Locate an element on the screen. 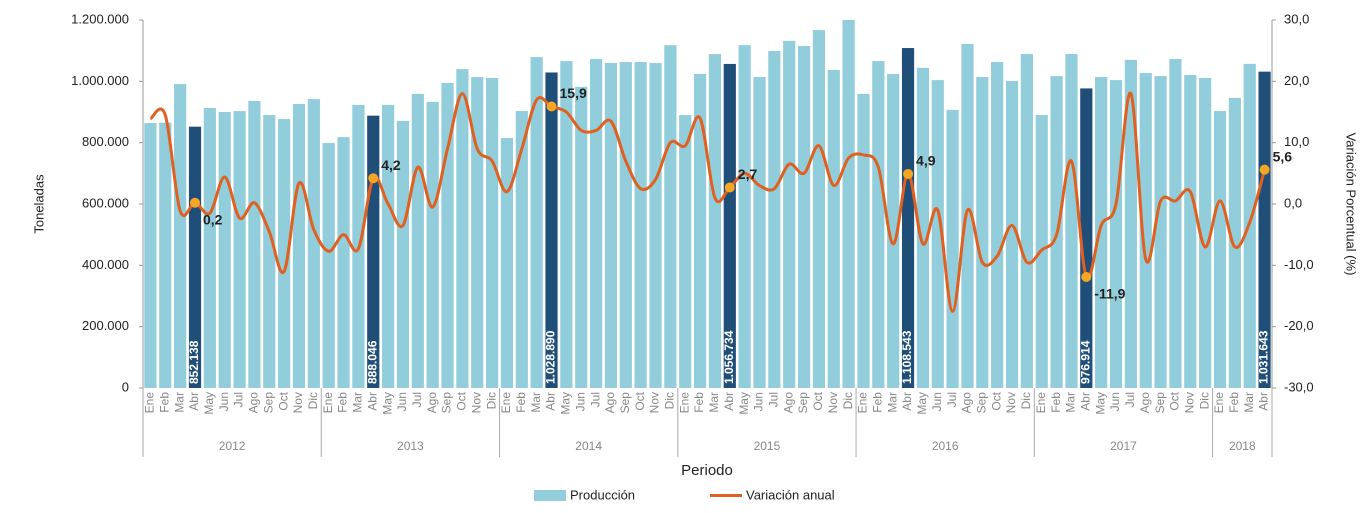  line-value-label: 15,9 is located at coordinates (573, 93).